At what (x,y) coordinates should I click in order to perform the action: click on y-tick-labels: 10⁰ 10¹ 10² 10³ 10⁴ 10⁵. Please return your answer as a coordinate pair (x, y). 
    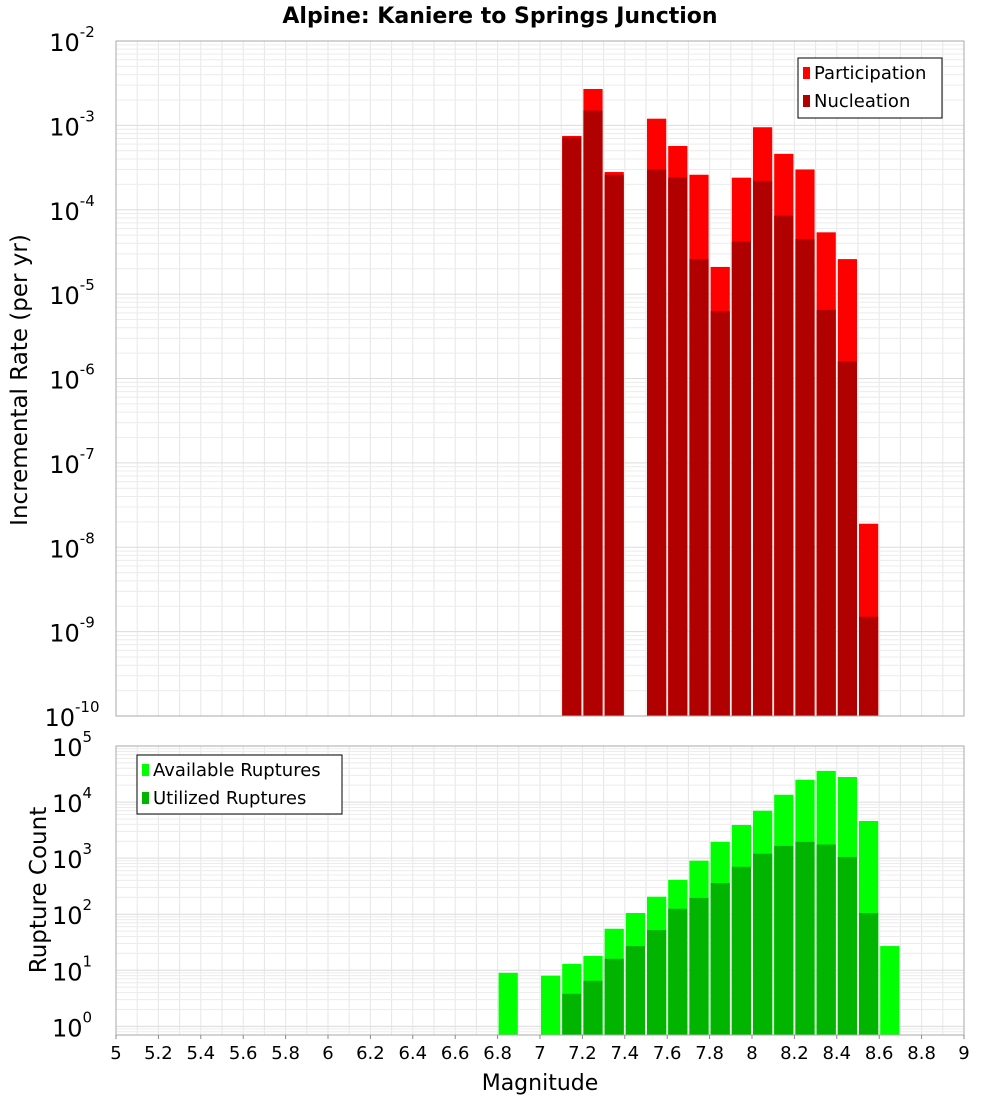
    Looking at the image, I should click on (72, 885).